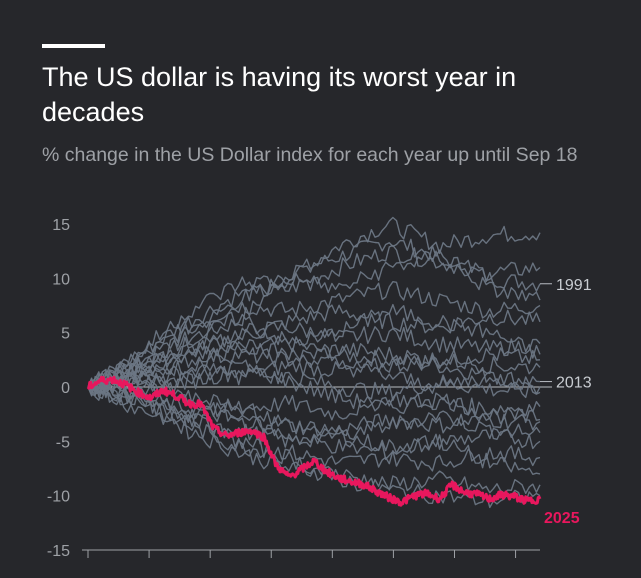 This screenshot has height=578, width=641. What do you see at coordinates (58, 497) in the screenshot?
I see `y-tick-label: -10` at bounding box center [58, 497].